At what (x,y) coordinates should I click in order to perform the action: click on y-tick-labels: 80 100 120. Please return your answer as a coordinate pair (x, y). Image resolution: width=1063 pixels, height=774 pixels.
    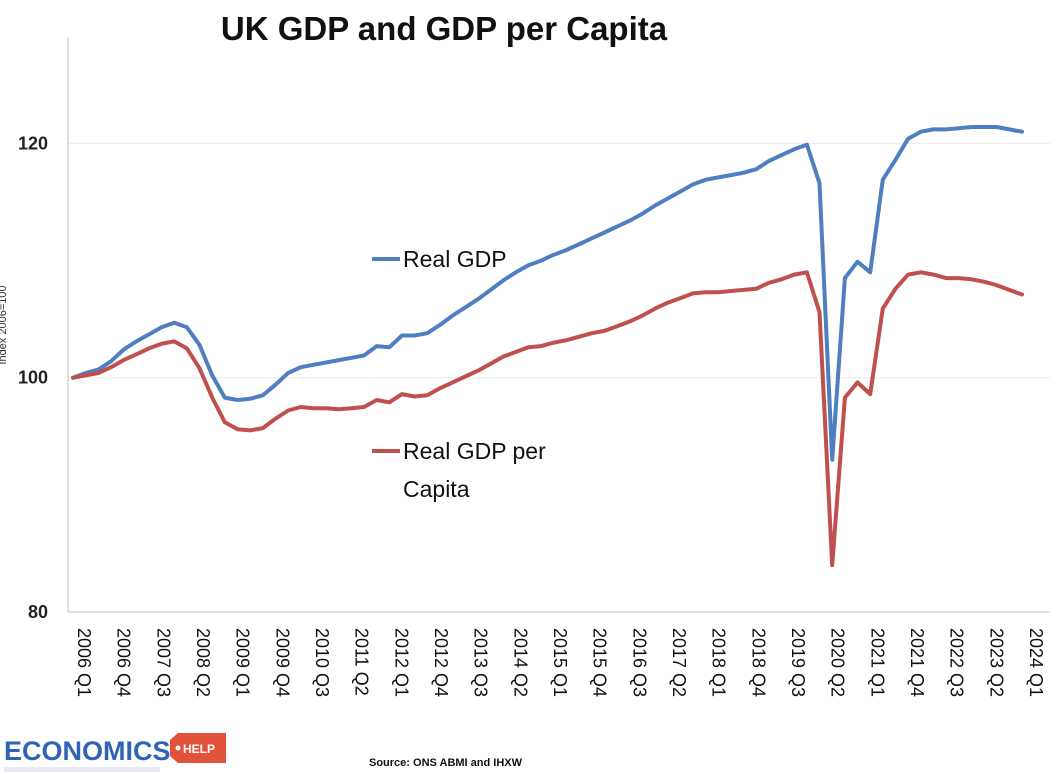
    Looking at the image, I should click on (33, 377).